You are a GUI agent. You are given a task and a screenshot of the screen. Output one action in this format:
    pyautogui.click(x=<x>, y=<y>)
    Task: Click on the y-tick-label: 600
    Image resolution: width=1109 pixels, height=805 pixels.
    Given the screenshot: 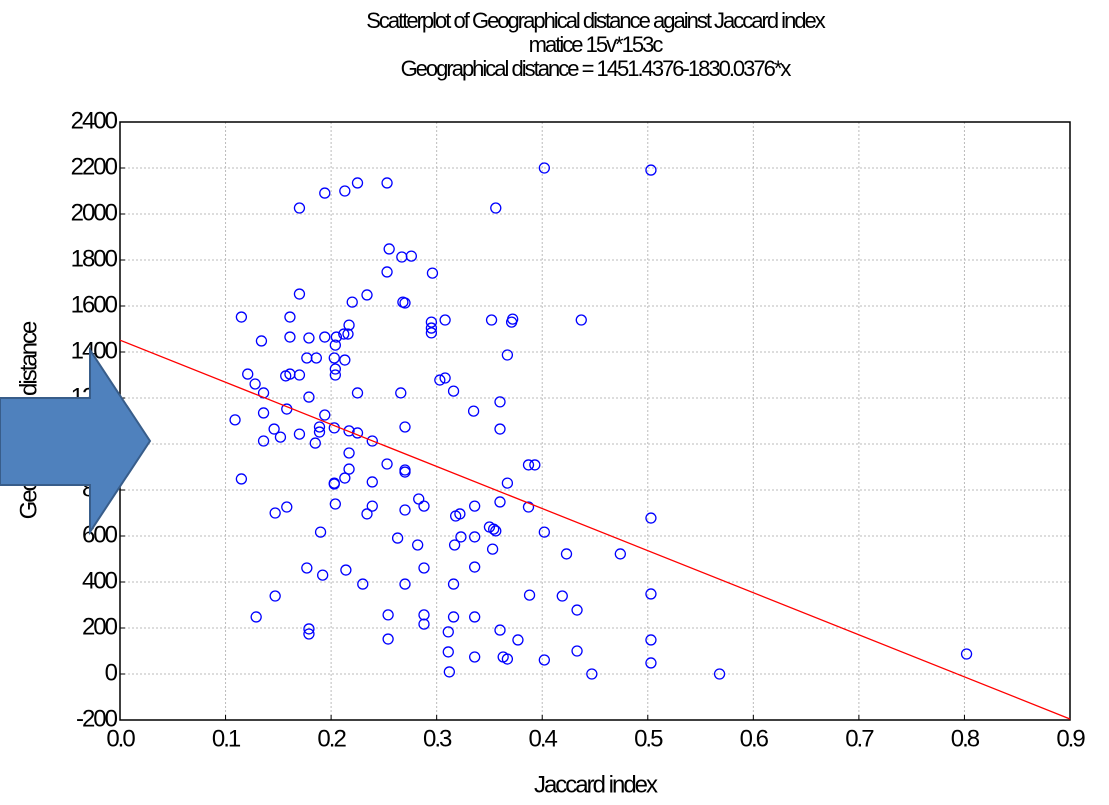 What is the action you would take?
    pyautogui.click(x=100, y=534)
    